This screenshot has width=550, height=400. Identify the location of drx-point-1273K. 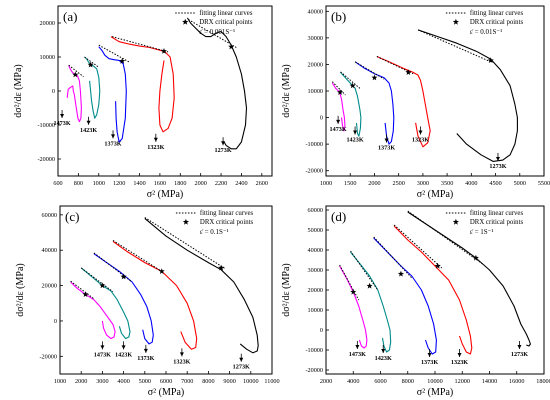
(221, 267).